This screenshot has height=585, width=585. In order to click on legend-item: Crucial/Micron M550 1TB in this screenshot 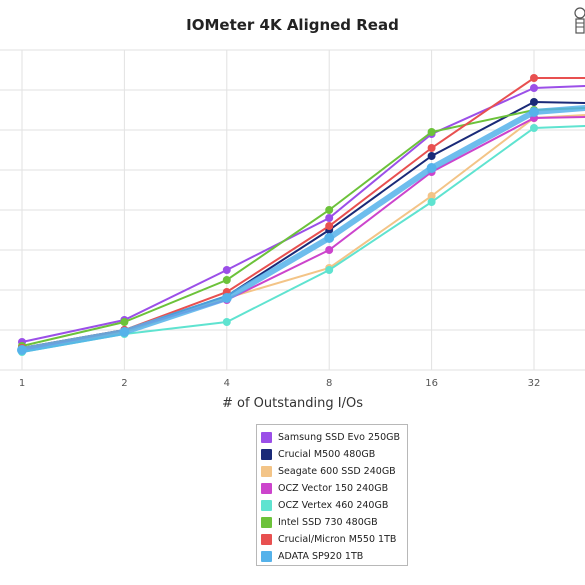, I will do `click(334, 539)`.